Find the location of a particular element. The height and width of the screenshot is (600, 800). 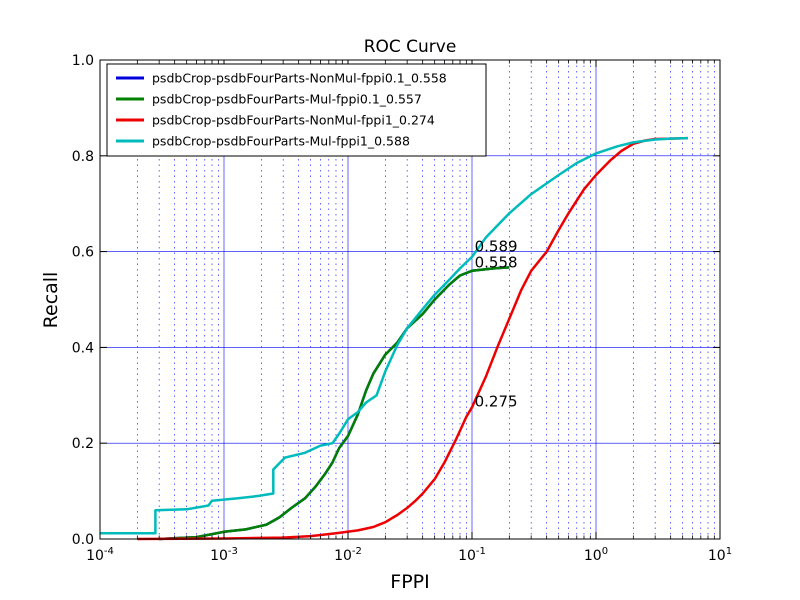

annotation-label: 0.558 is located at coordinates (496, 262).